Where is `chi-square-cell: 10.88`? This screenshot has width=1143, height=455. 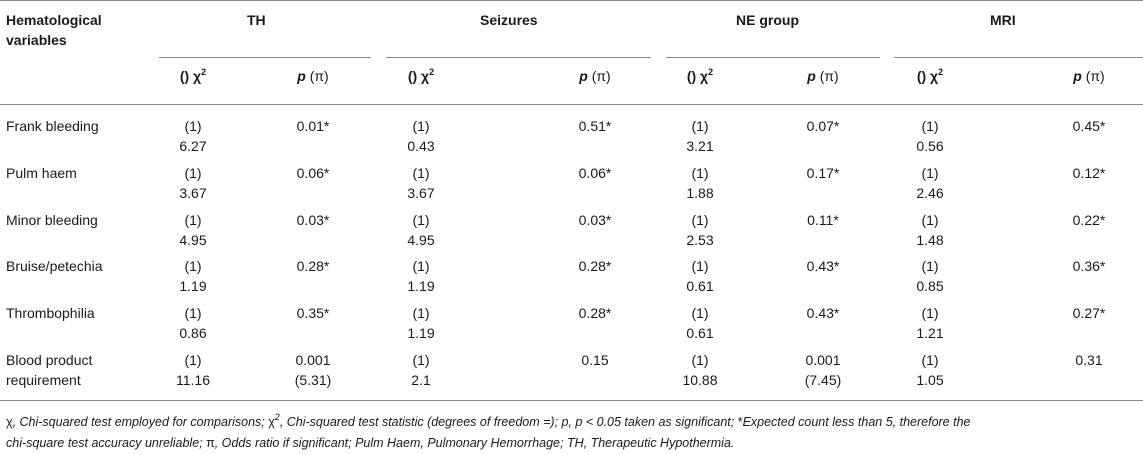 chi-square-cell: 10.88 is located at coordinates (700, 380).